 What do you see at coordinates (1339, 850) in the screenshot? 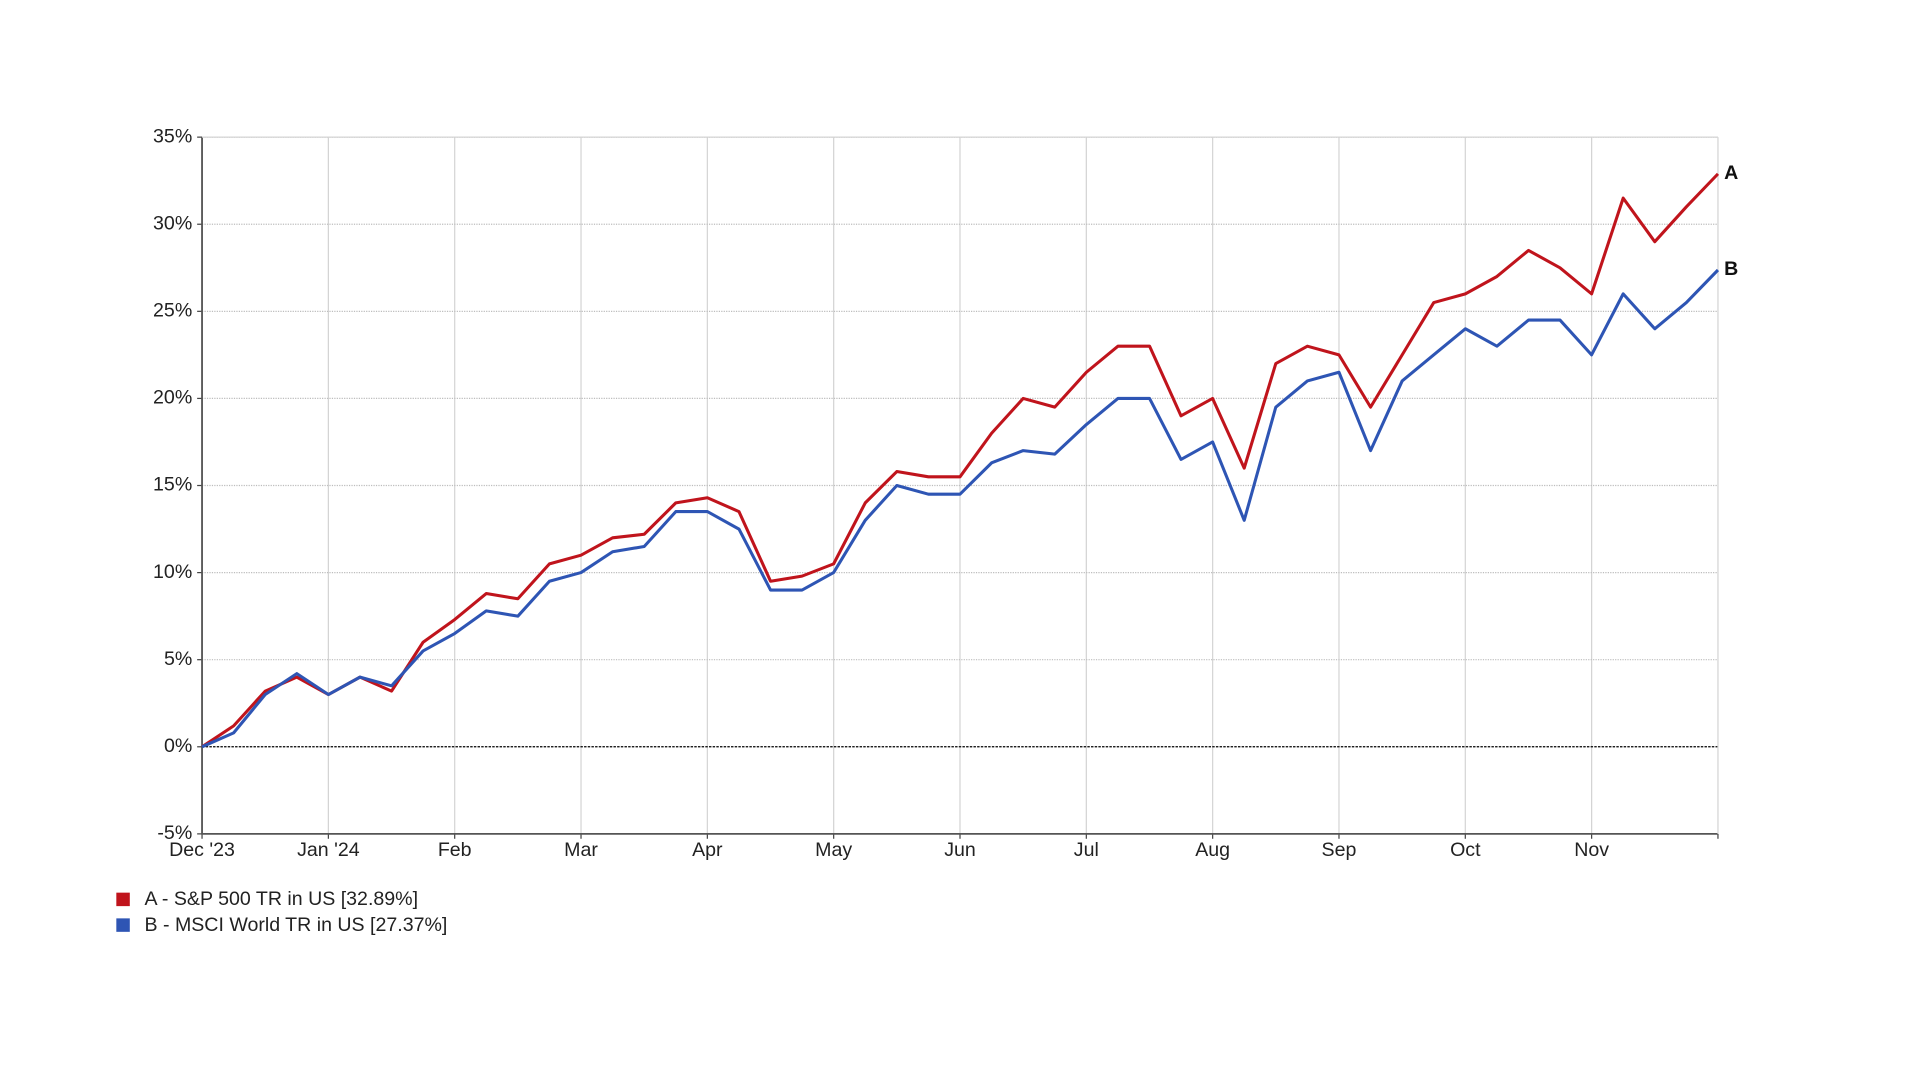
I see `x-tick-label: Sep` at bounding box center [1339, 850].